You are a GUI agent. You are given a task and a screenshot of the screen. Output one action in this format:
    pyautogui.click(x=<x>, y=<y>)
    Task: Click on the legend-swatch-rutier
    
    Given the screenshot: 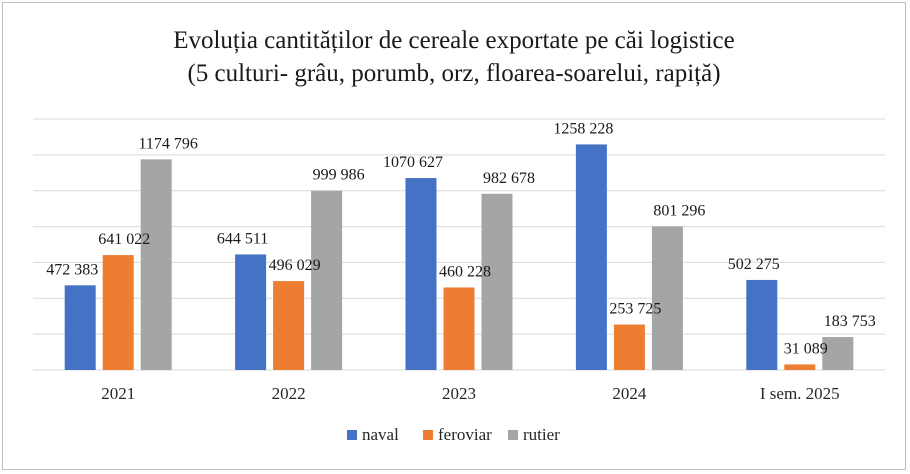 What is the action you would take?
    pyautogui.click(x=513, y=435)
    